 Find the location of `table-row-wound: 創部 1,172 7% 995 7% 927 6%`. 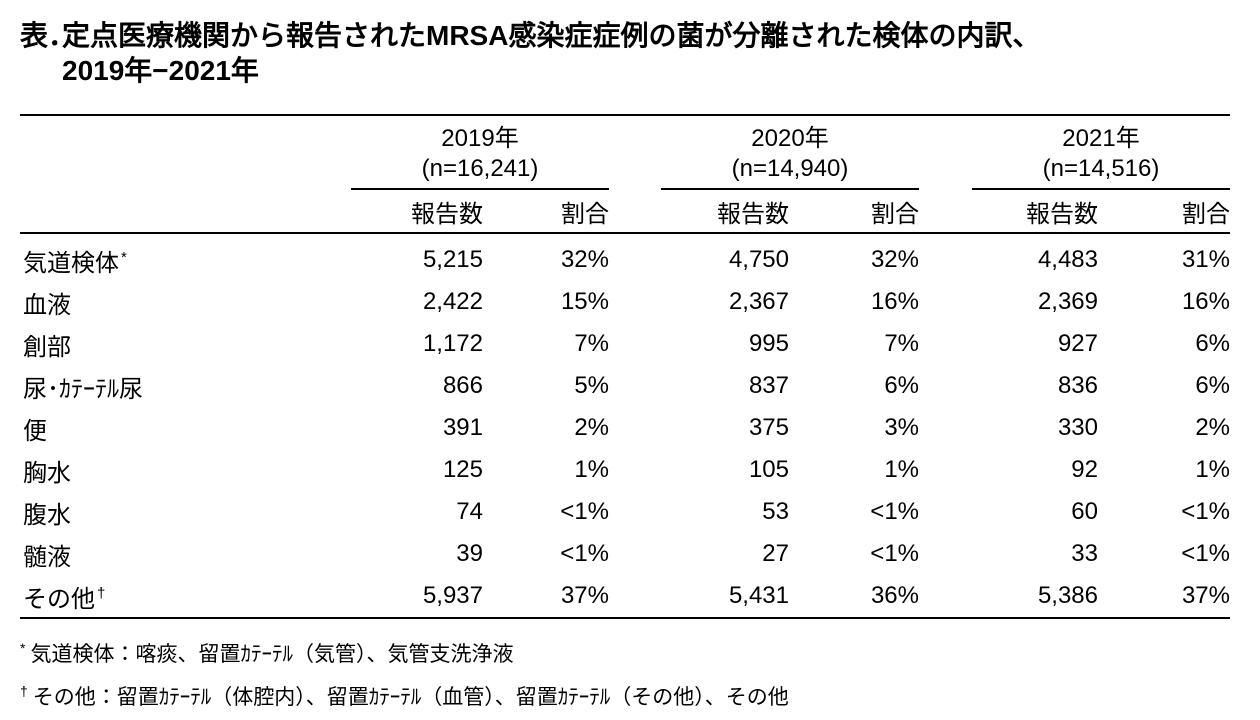

table-row-wound: 創部 1,172 7% 995 7% 927 6% is located at coordinates (625, 344).